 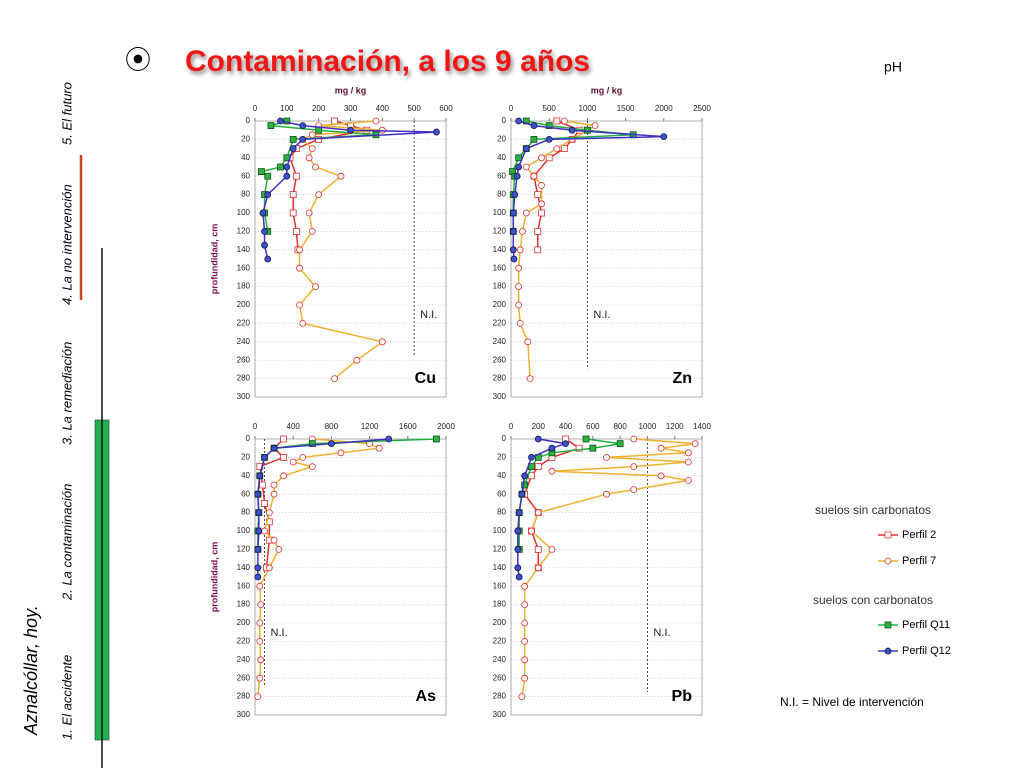 I want to click on x-tick-label: 500, so click(x=550, y=108).